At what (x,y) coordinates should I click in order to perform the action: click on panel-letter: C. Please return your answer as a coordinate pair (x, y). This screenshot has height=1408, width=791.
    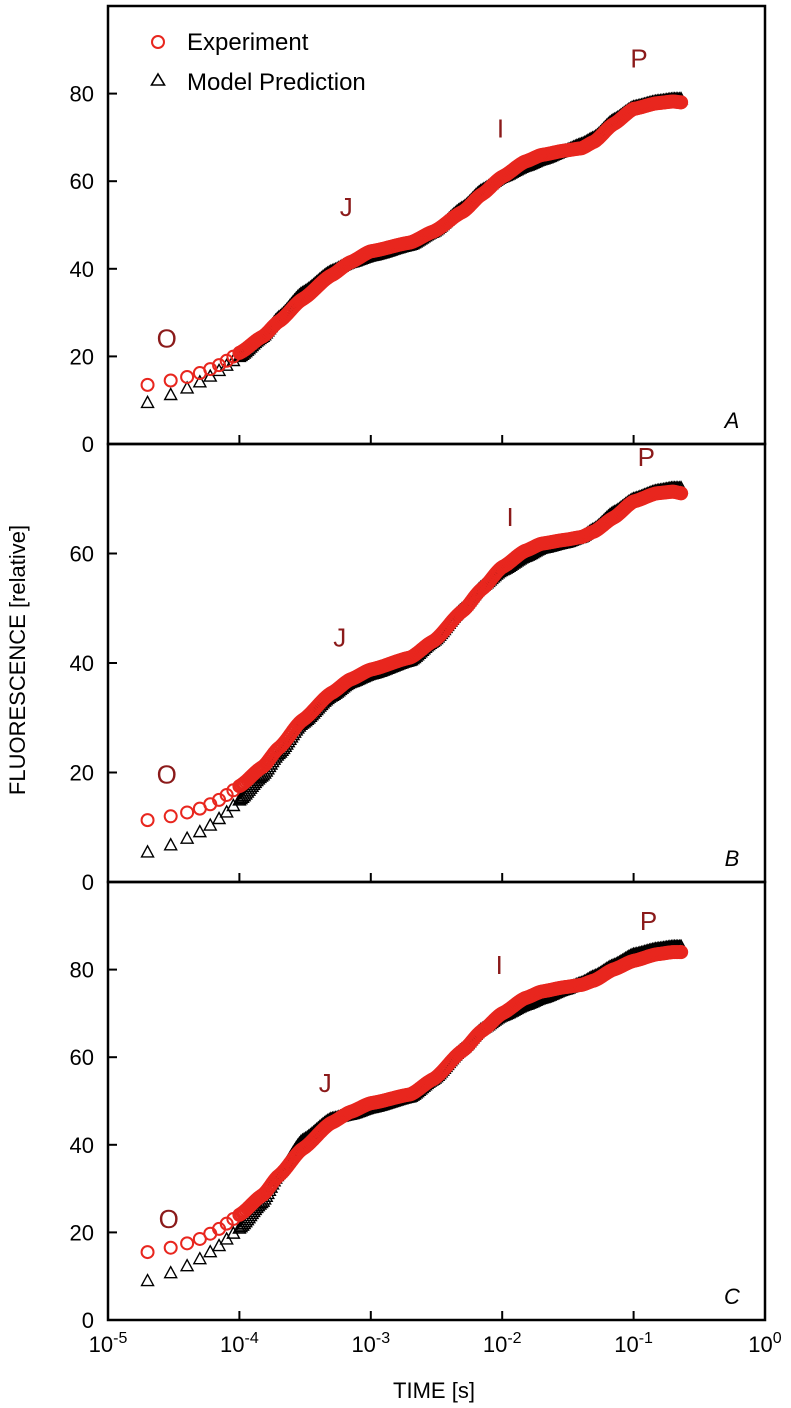
    Looking at the image, I should click on (732, 1296).